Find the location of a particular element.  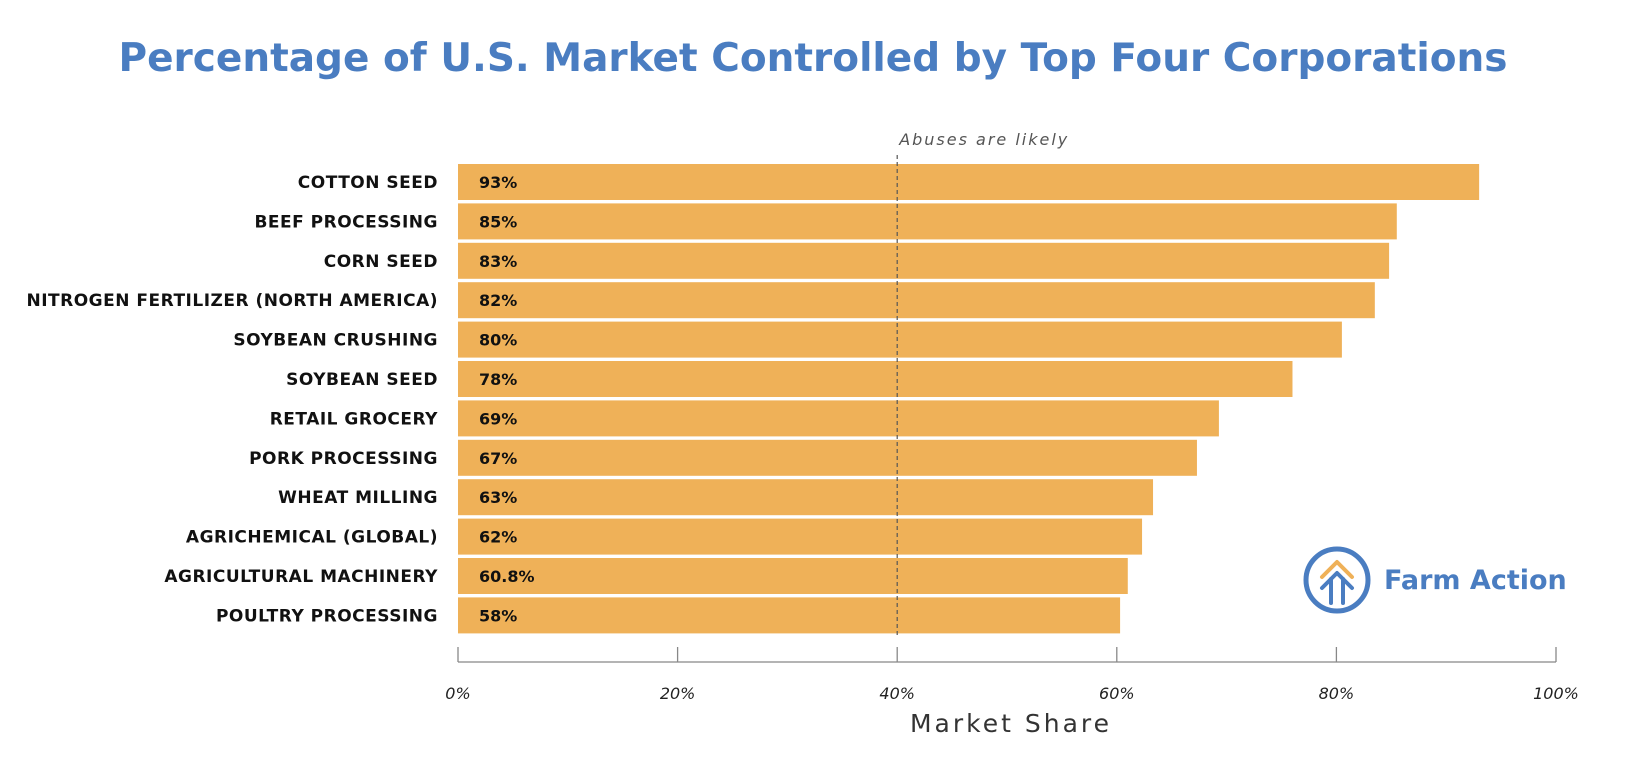

category-label: SOYBEAN SEED is located at coordinates (362, 380).